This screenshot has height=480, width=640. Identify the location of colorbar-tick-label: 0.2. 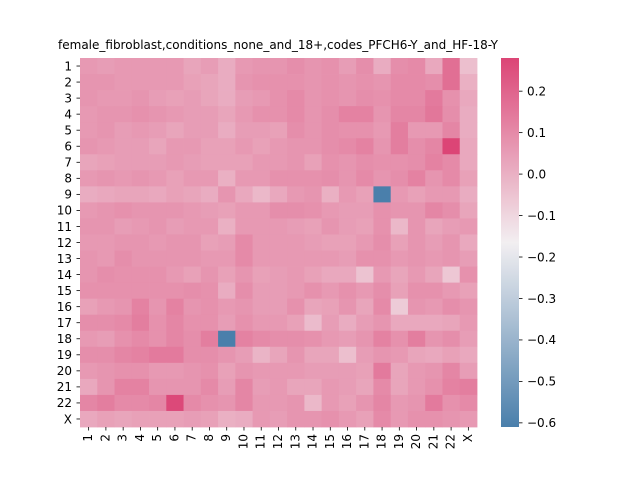
(536, 91).